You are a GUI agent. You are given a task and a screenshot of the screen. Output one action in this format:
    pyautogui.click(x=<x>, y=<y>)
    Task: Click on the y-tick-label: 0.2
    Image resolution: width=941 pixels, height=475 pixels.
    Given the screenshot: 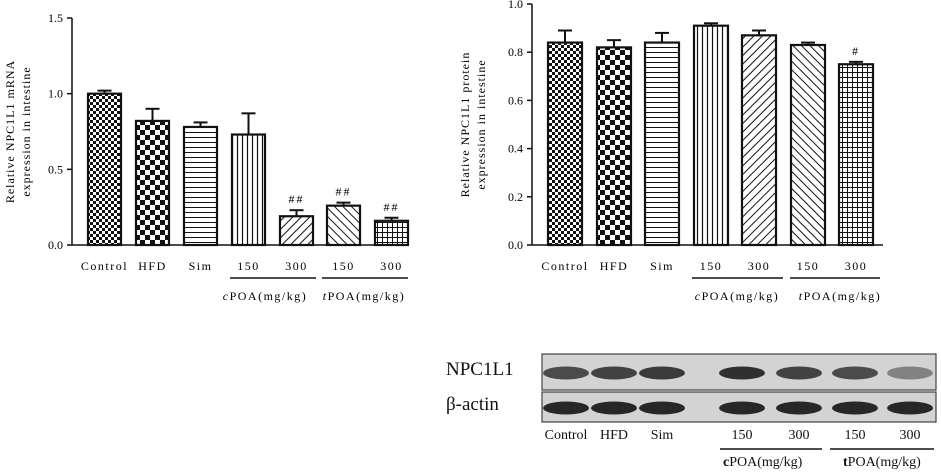 What is the action you would take?
    pyautogui.click(x=515, y=197)
    